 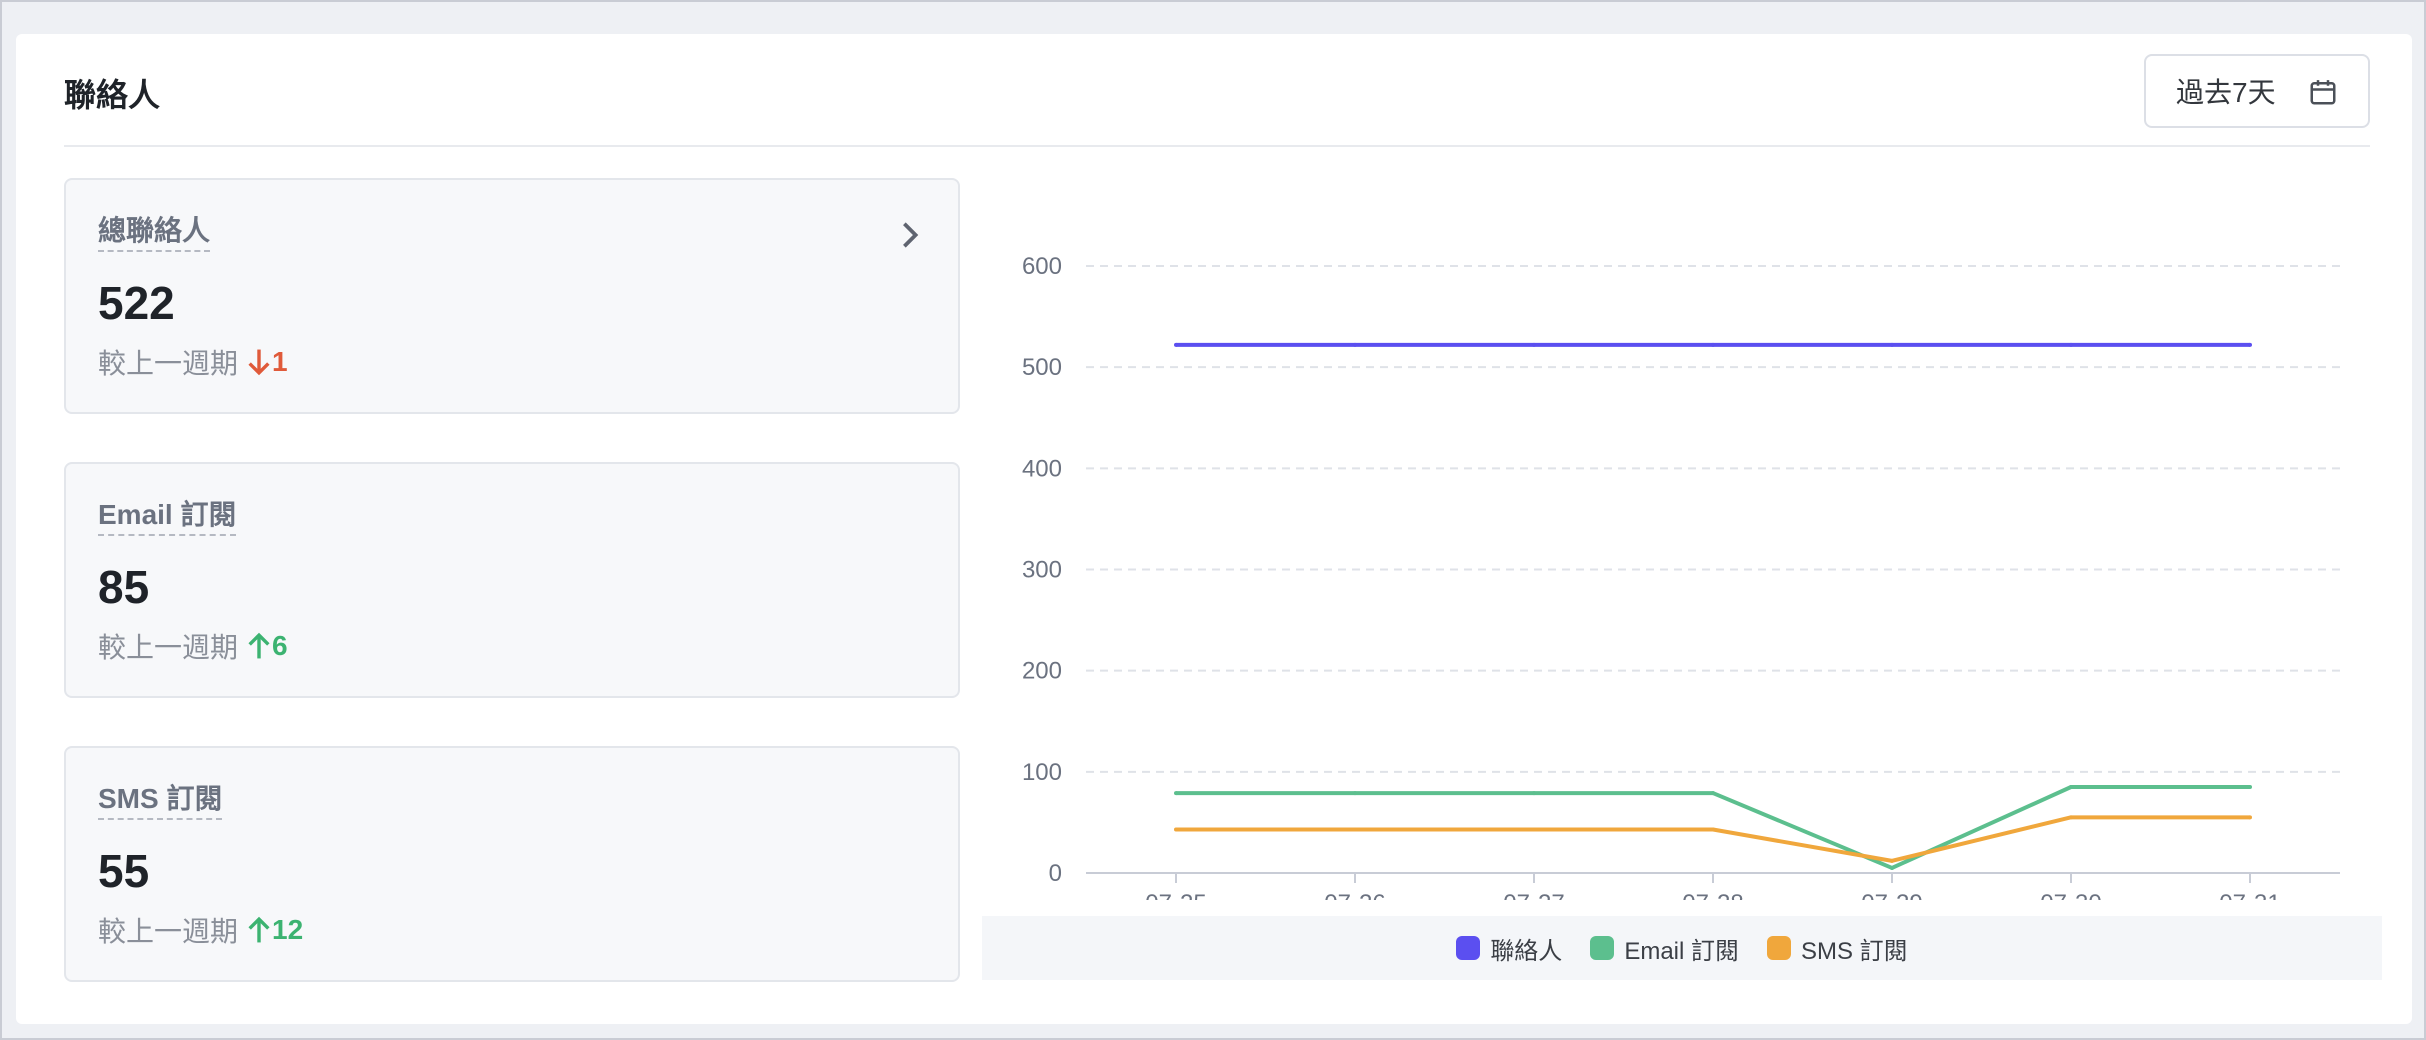 I want to click on header-divider, so click(x=1217, y=146).